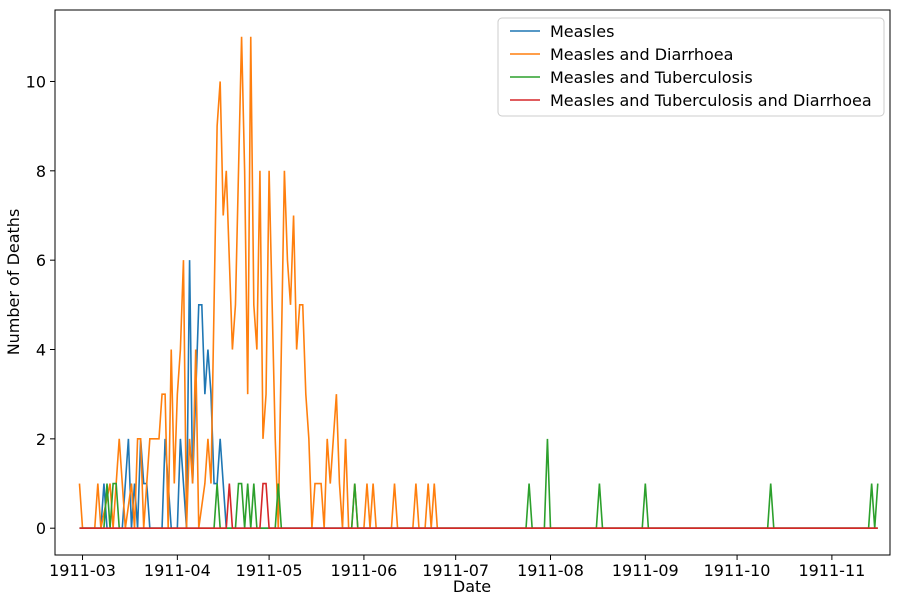  What do you see at coordinates (177, 570) in the screenshot?
I see `x-tick-label: 1911-04` at bounding box center [177, 570].